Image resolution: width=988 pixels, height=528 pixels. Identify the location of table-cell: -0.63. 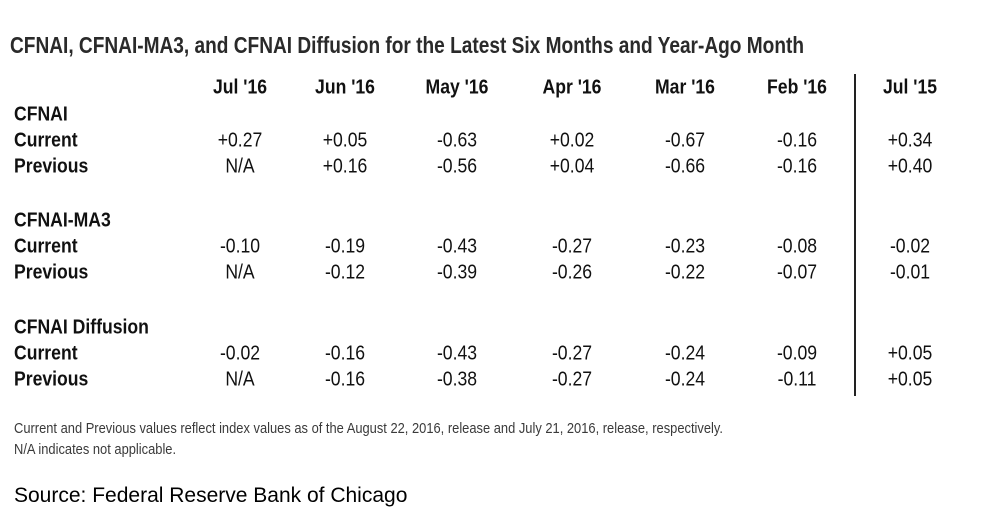
(457, 140).